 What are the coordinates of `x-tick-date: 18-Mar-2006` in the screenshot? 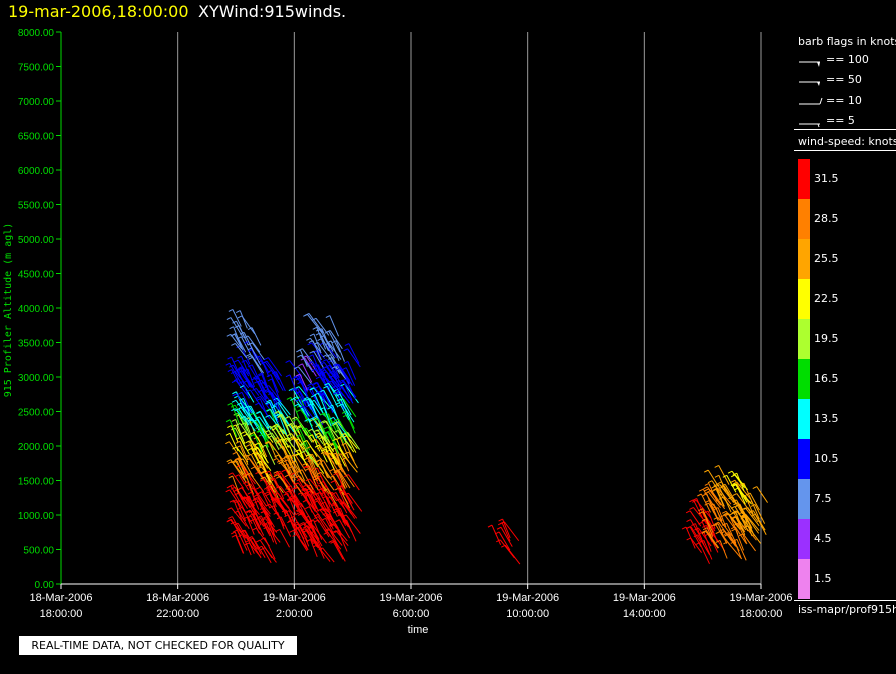 It's located at (61, 598).